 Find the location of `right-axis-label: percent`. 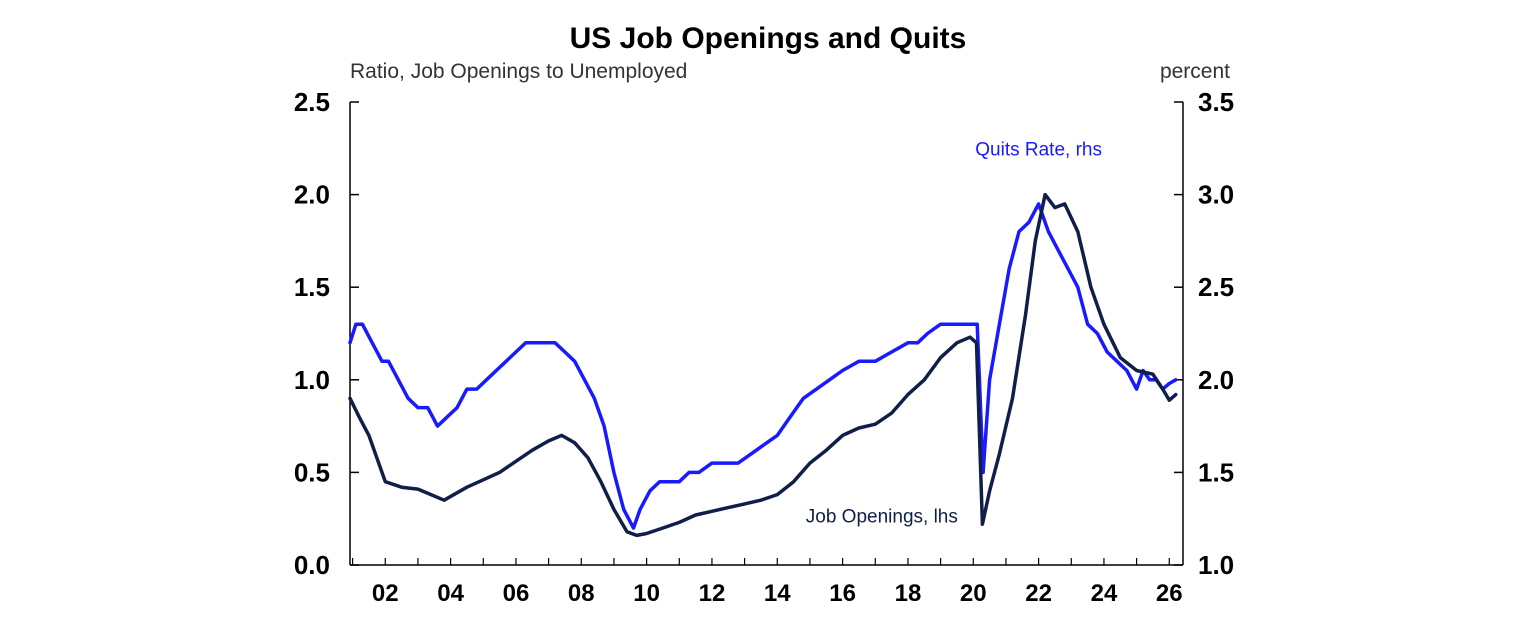

right-axis-label: percent is located at coordinates (1195, 71).